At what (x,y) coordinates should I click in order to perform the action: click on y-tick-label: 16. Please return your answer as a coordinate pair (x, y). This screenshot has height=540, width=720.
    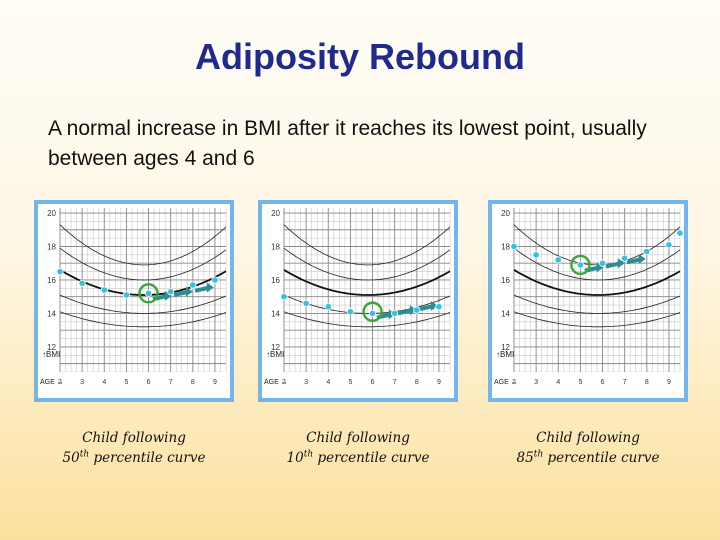
    Looking at the image, I should click on (51, 280).